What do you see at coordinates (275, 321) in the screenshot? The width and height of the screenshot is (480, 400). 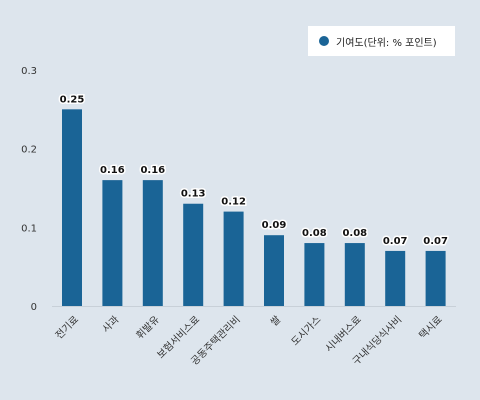 I see `x-tick-label-5: 쌀` at bounding box center [275, 321].